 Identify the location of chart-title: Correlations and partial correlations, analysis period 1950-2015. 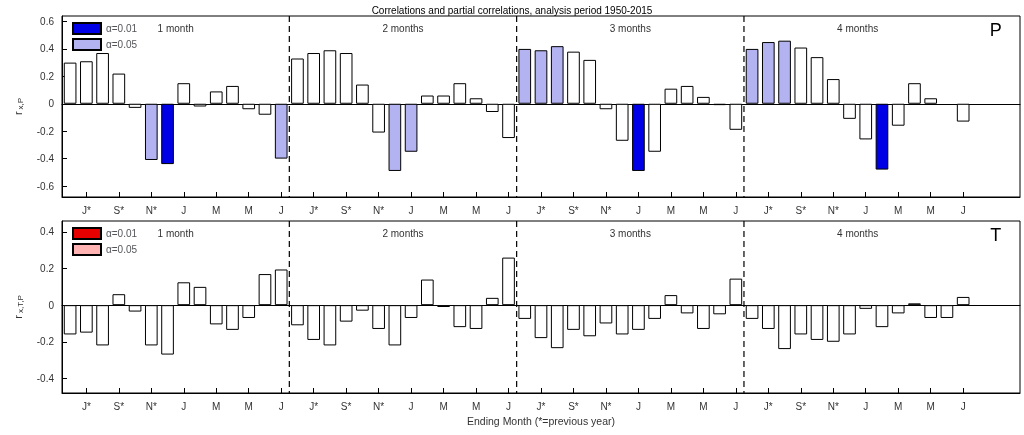
(512, 10).